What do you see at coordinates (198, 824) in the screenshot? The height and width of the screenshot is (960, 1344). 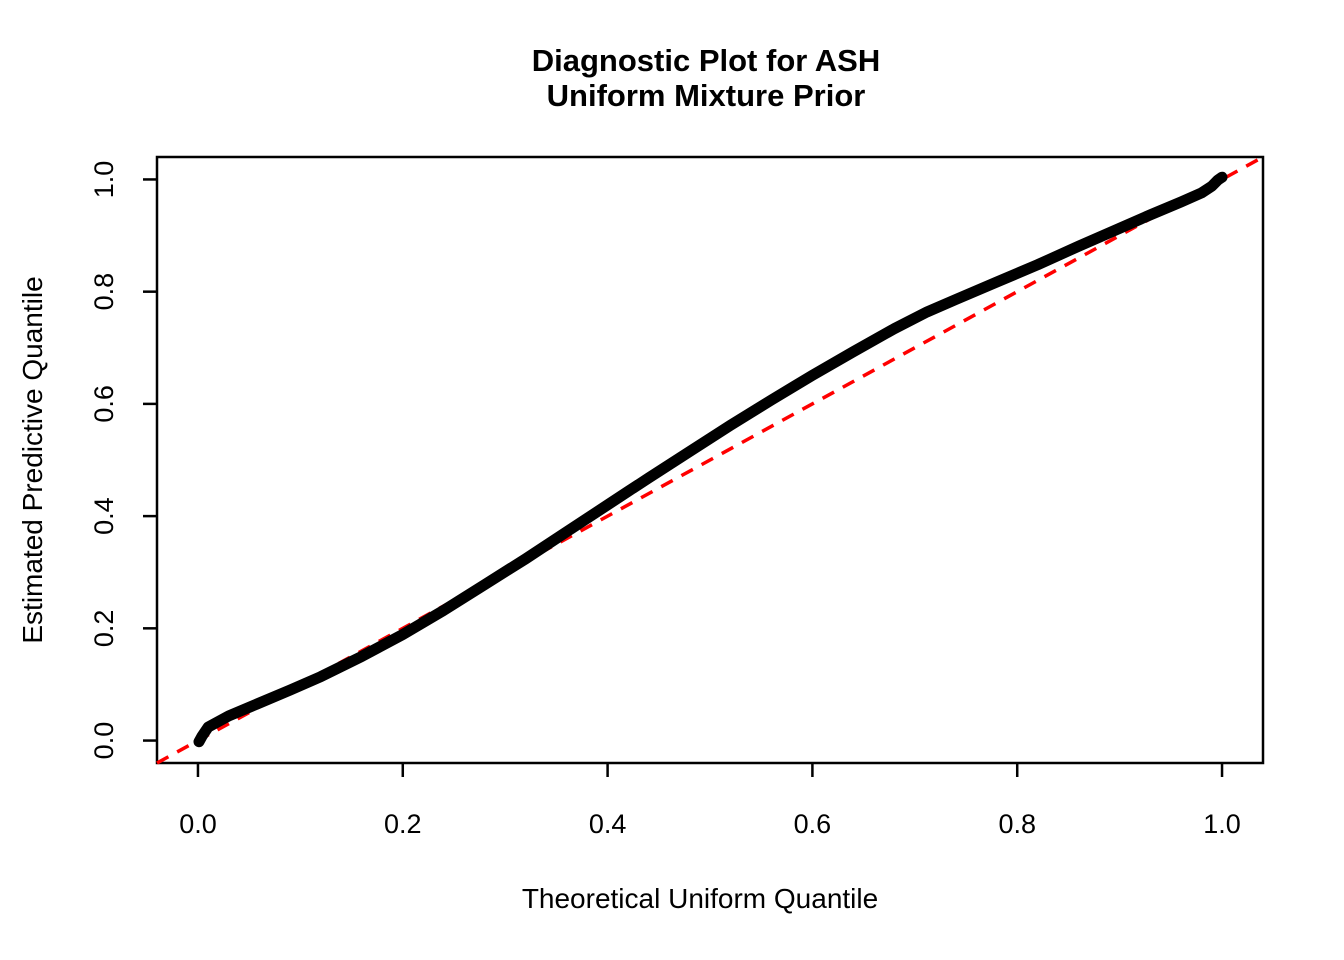 I see `x-tick-label: 0.0` at bounding box center [198, 824].